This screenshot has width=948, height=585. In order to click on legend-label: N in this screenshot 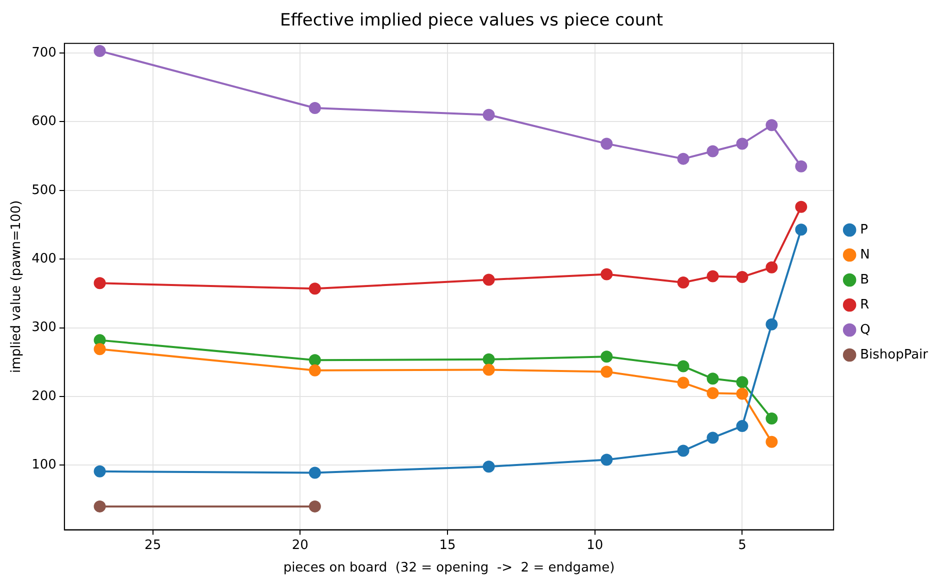, I will do `click(865, 254)`.